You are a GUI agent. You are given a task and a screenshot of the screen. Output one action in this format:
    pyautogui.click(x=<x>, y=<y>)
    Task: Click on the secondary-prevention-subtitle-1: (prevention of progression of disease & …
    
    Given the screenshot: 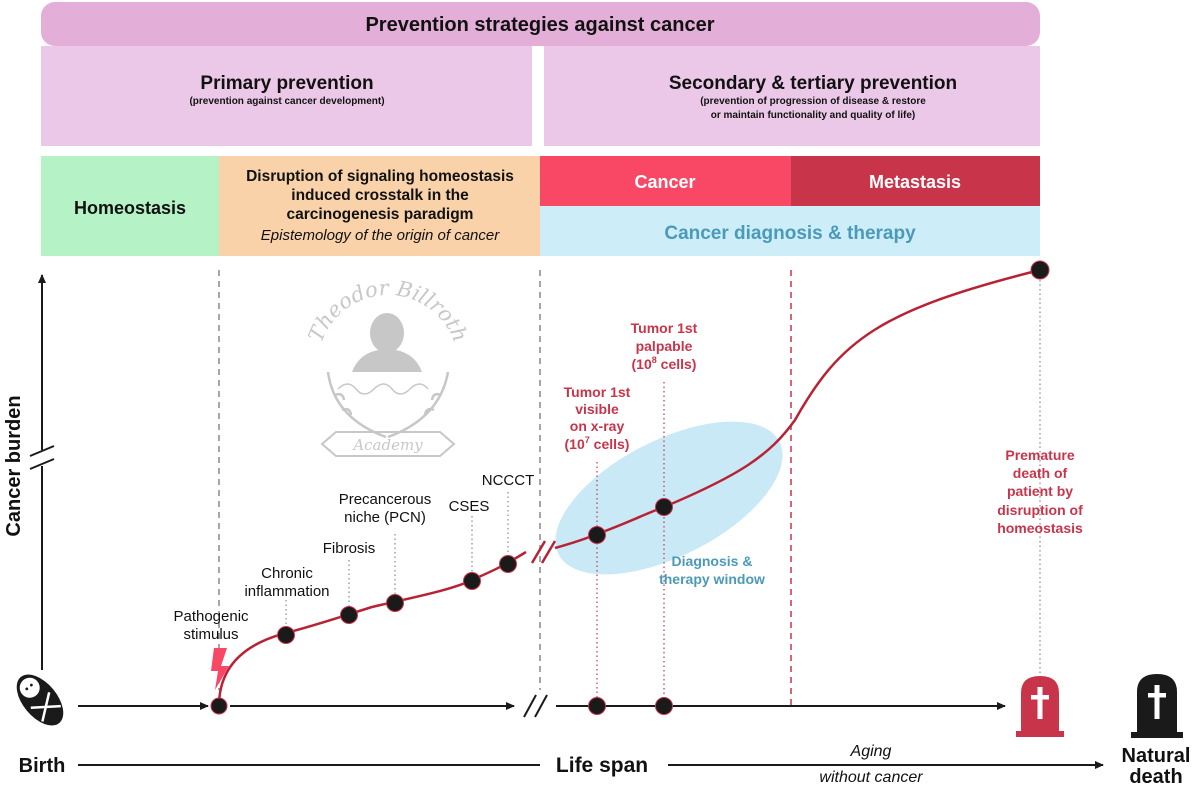 What is the action you would take?
    pyautogui.click(x=813, y=101)
    